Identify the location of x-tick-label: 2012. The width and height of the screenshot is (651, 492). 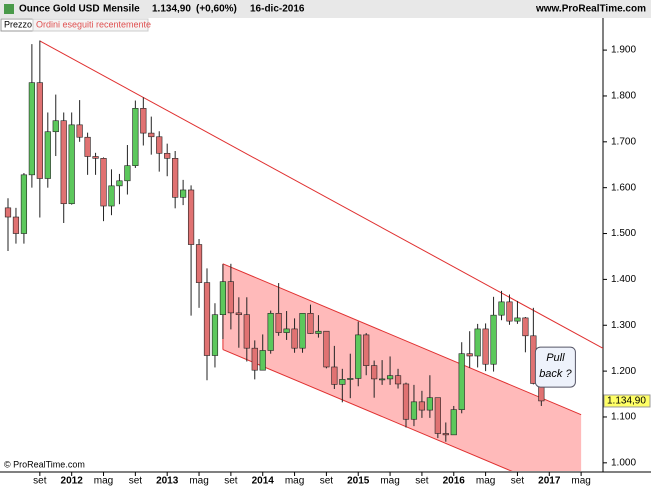
(72, 481).